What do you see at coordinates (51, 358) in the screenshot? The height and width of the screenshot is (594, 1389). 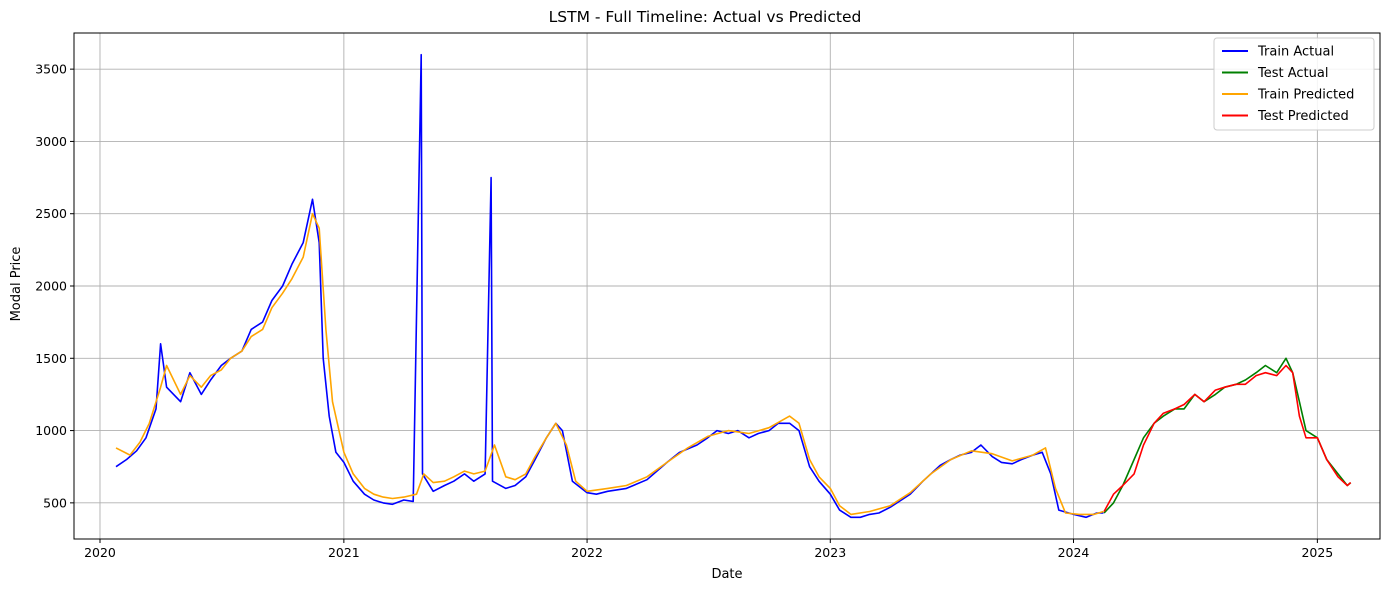 I see `y-tick-label: 1500` at bounding box center [51, 358].